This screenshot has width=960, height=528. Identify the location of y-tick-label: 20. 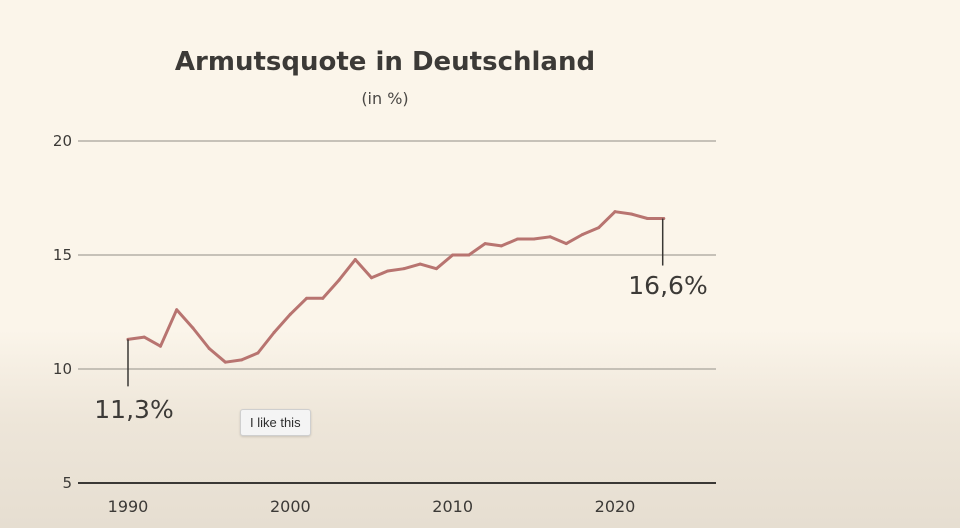
(62, 141).